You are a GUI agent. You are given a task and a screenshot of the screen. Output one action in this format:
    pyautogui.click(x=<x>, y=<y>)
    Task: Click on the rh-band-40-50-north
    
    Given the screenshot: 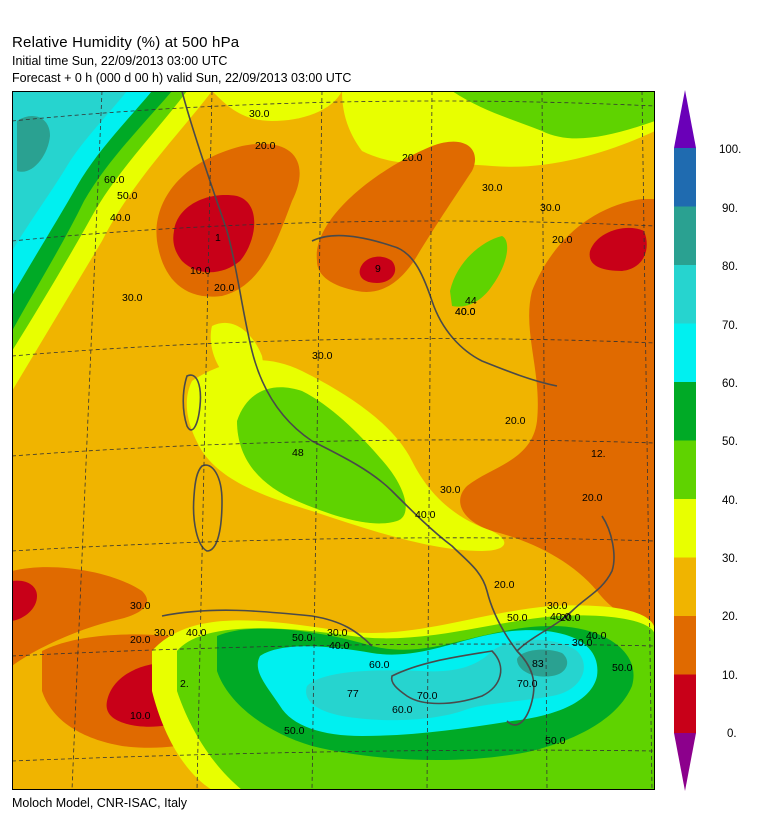 What is the action you would take?
    pyautogui.click(x=553, y=115)
    